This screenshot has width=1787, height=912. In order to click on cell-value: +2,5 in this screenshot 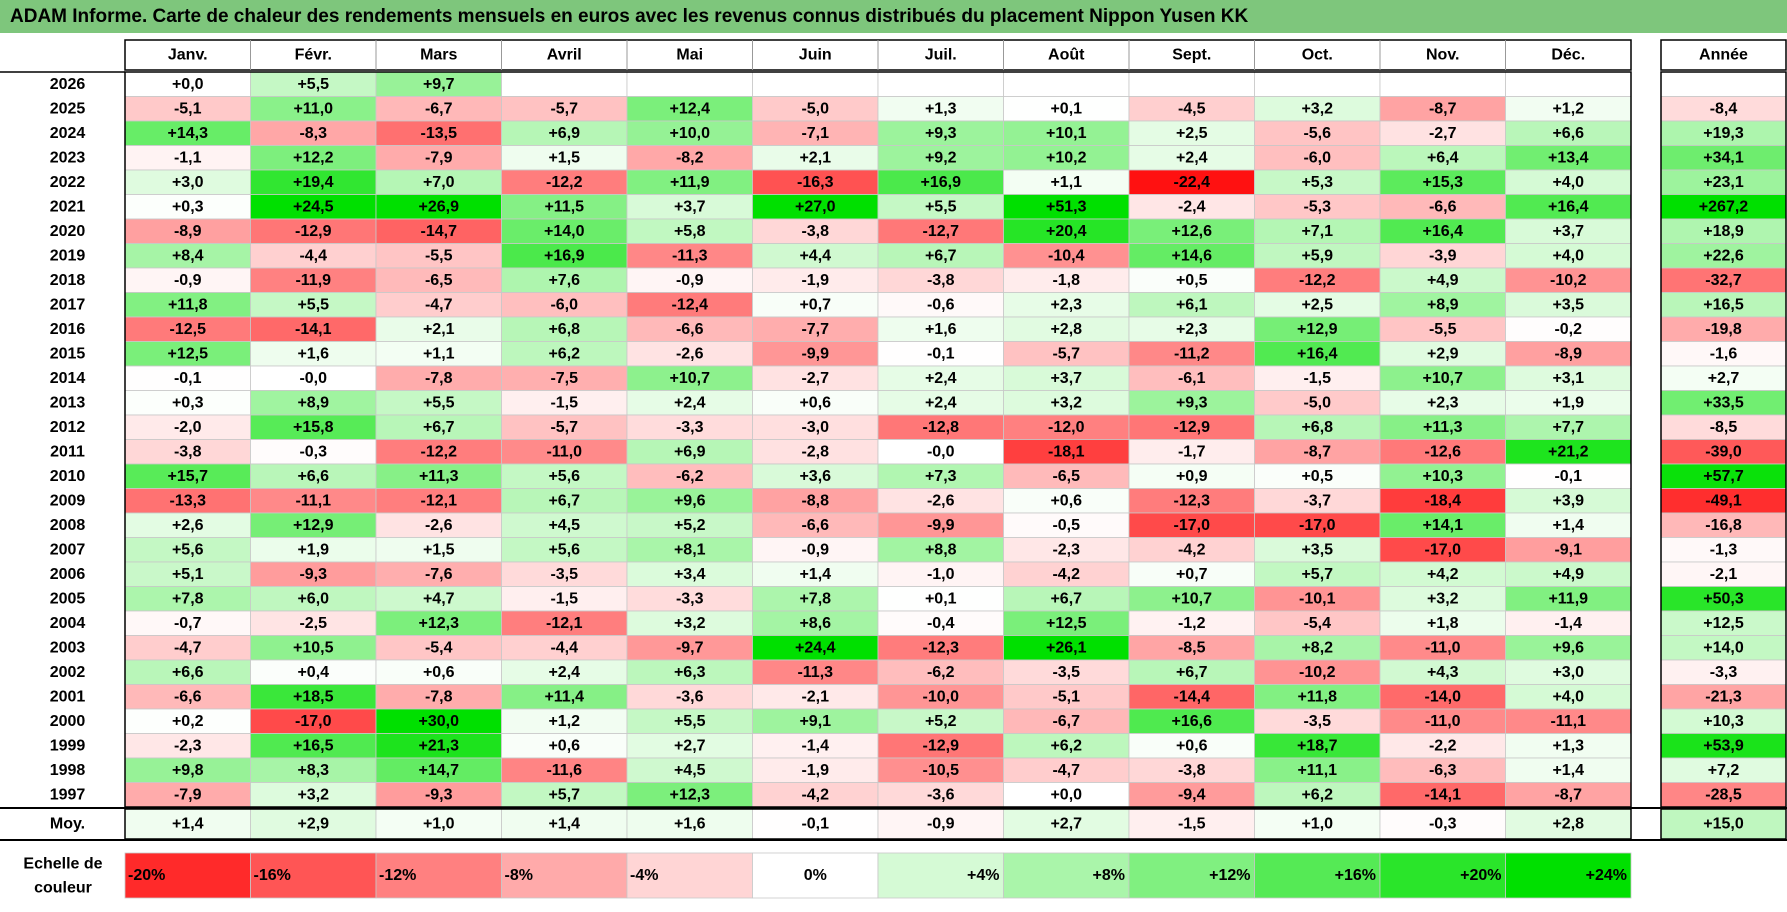, I will do `click(1317, 304)`.